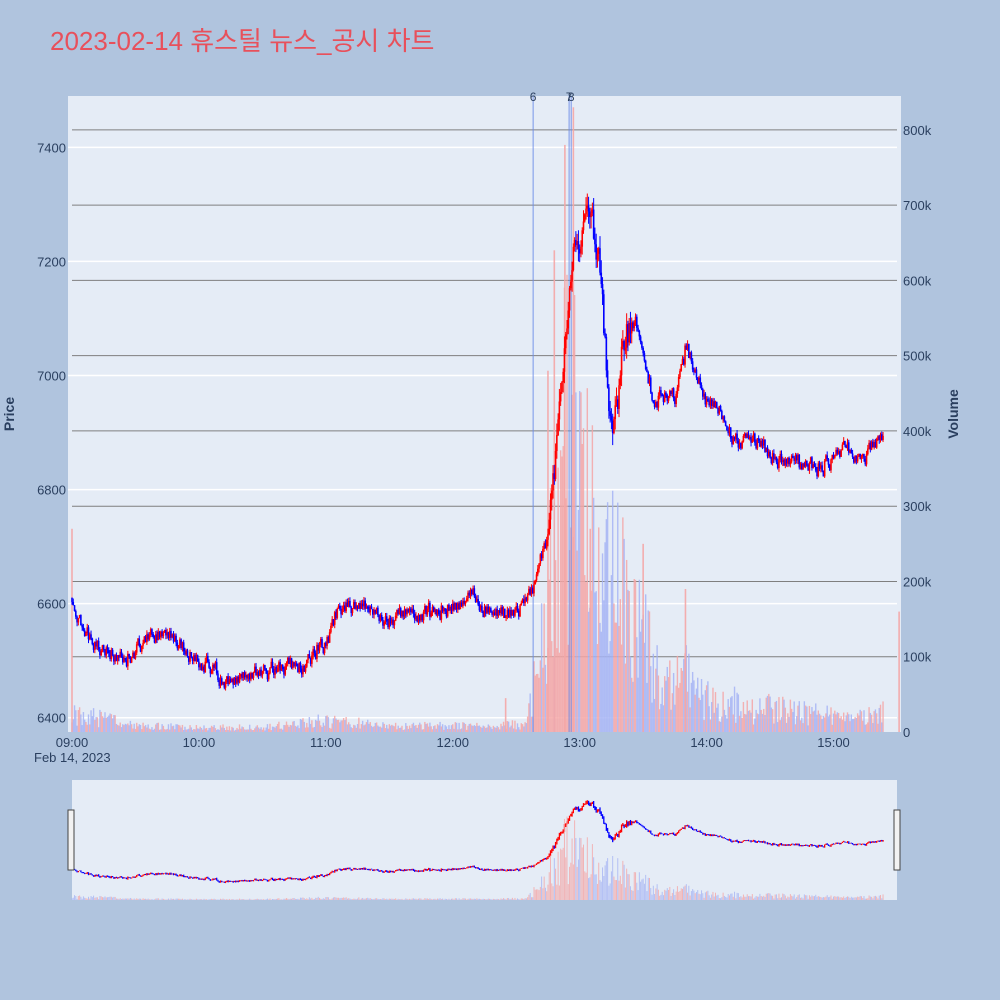 Image resolution: width=1000 pixels, height=1000 pixels. What do you see at coordinates (917, 431) in the screenshot?
I see `y2-tick-label: 400k` at bounding box center [917, 431].